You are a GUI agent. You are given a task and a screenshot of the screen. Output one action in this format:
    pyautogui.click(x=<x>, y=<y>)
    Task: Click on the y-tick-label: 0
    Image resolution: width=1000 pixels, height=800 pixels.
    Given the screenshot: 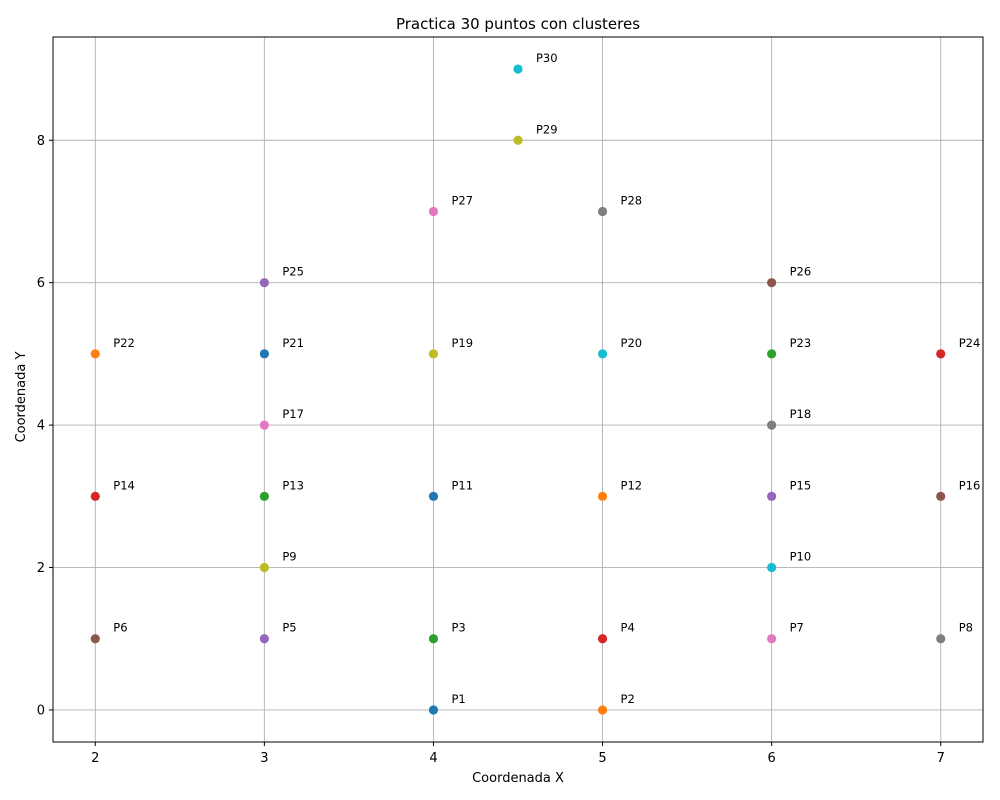 What is the action you would take?
    pyautogui.click(x=41, y=710)
    